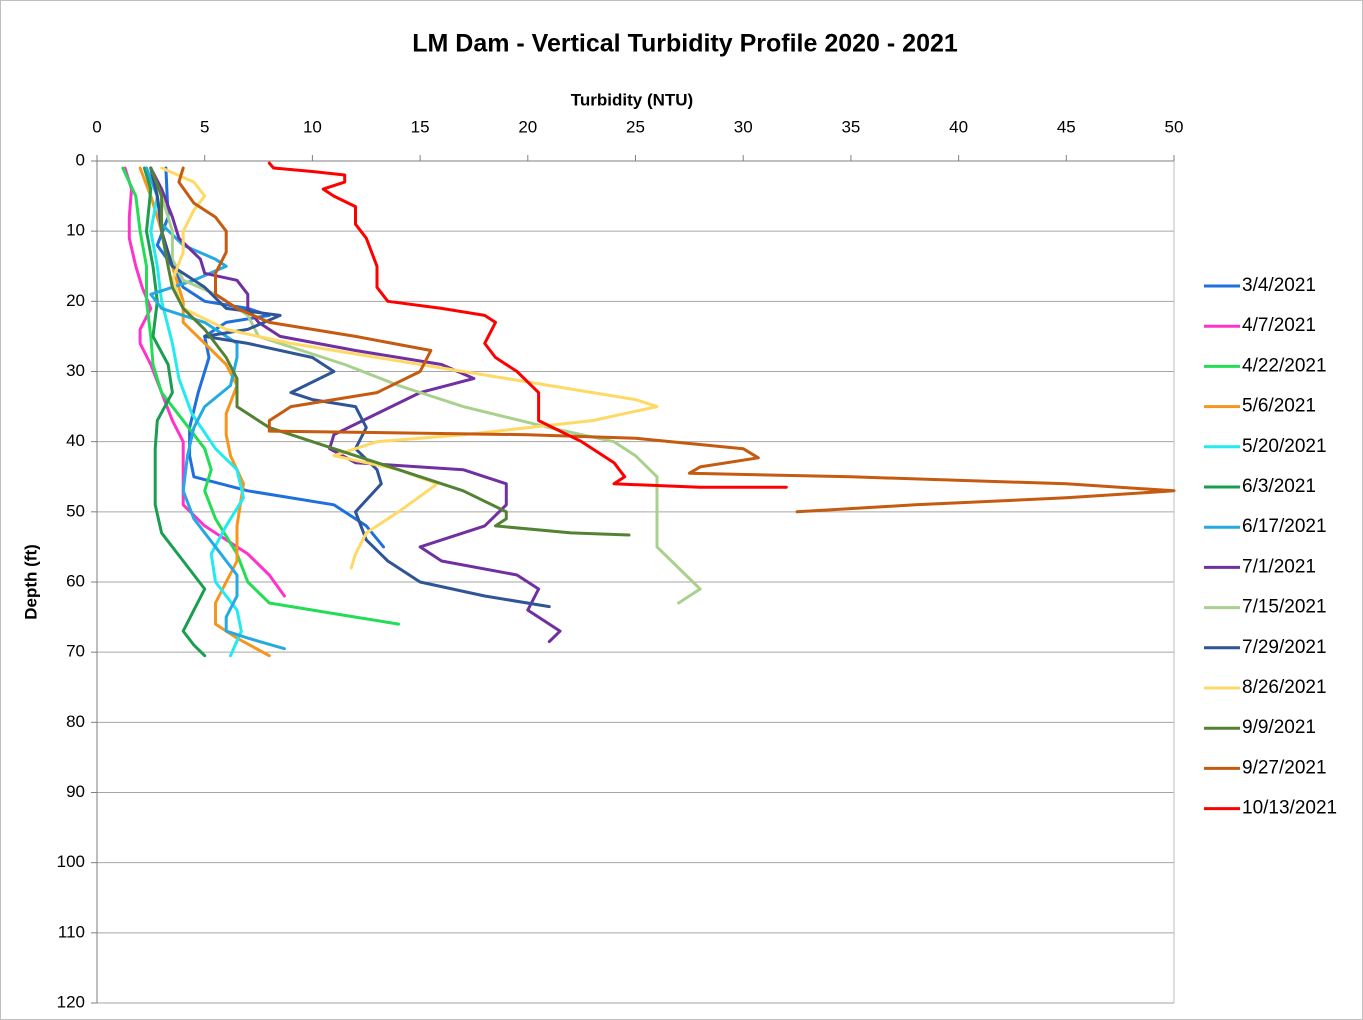  What do you see at coordinates (1174, 126) in the screenshot?
I see `x-tick-label: 50` at bounding box center [1174, 126].